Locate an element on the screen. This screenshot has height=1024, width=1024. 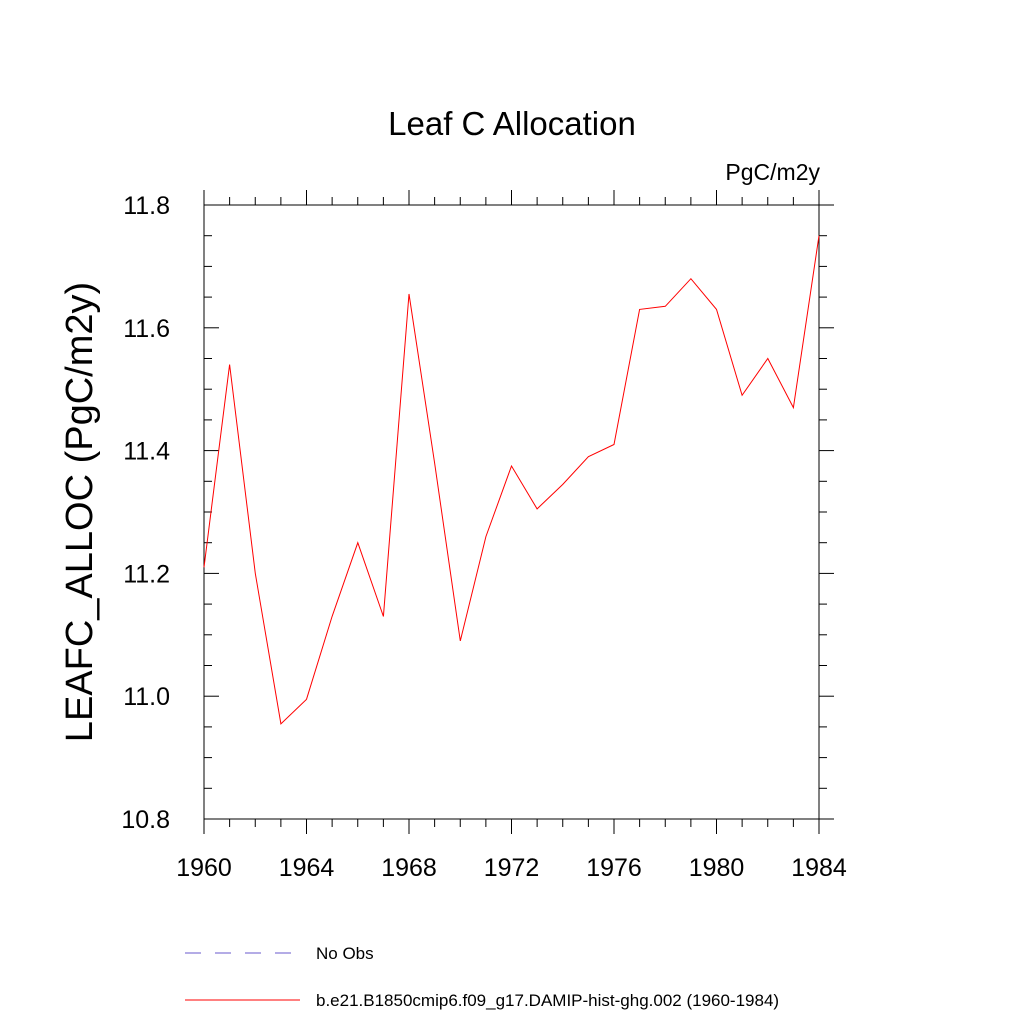
x-tick-label: 1960 is located at coordinates (204, 868).